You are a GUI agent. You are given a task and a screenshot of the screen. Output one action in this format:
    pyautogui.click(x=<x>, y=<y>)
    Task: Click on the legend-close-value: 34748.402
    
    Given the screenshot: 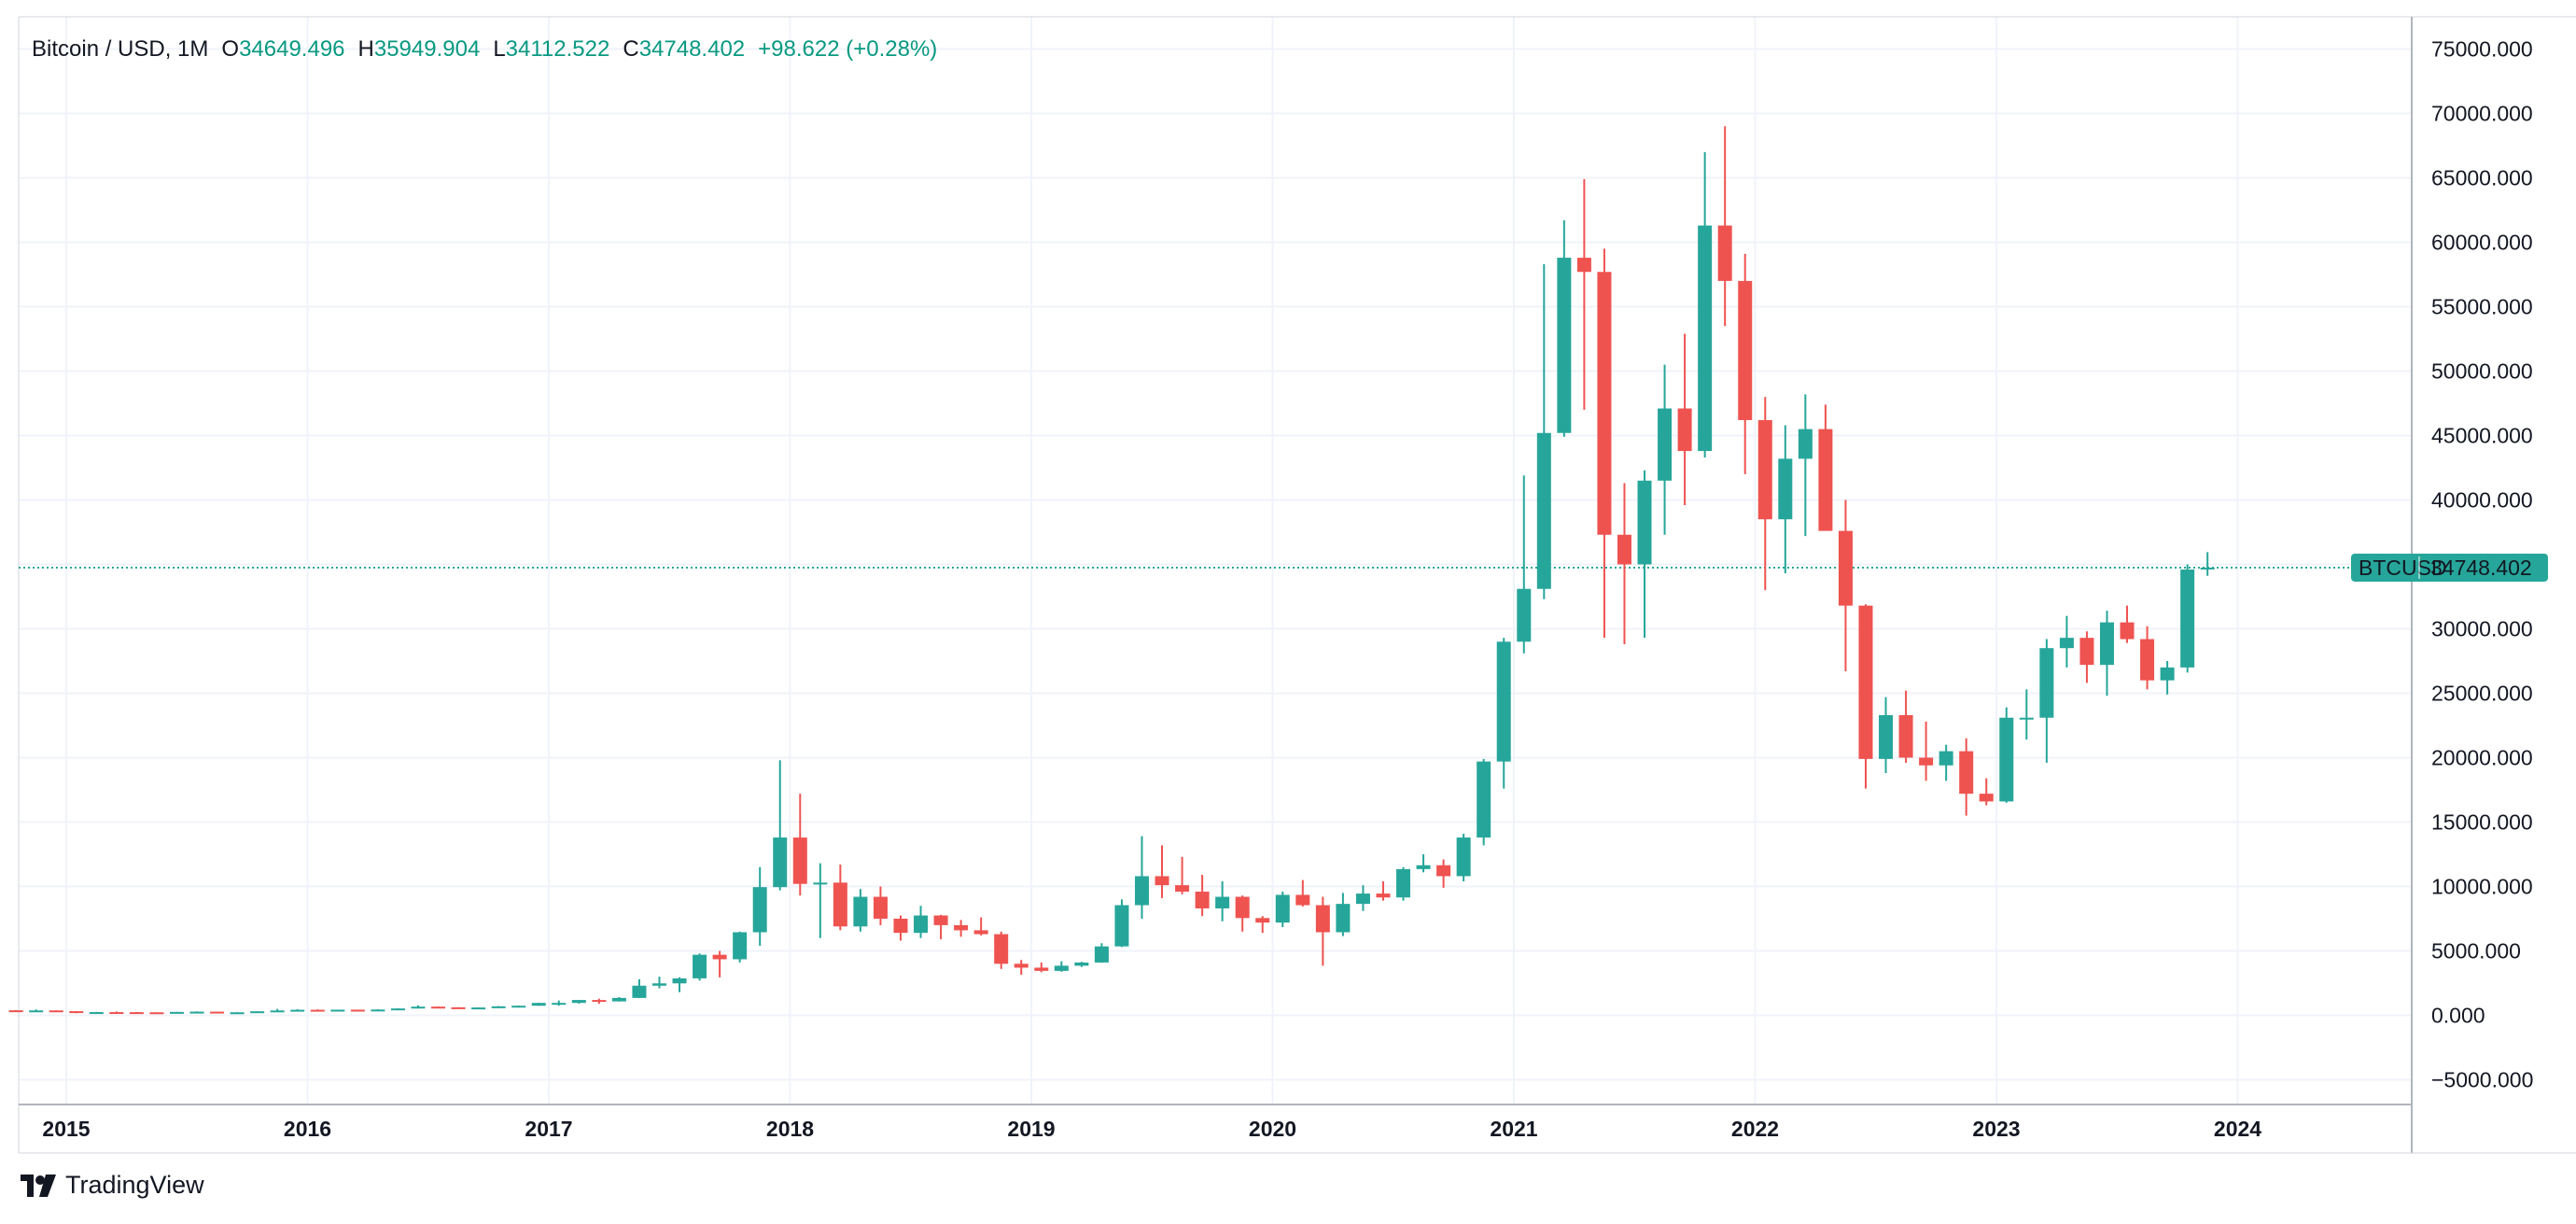 What is the action you would take?
    pyautogui.click(x=692, y=49)
    